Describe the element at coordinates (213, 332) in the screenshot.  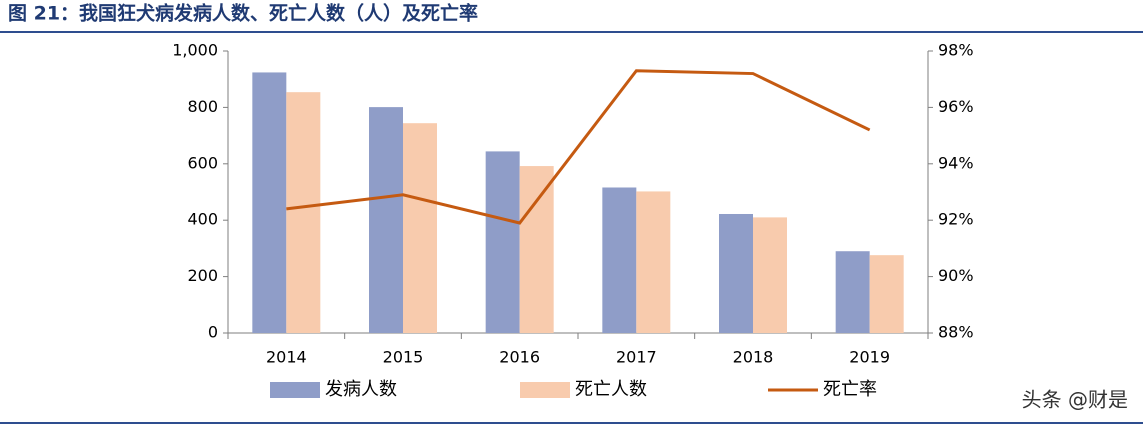
I see `y-tick-label: 0` at that location.